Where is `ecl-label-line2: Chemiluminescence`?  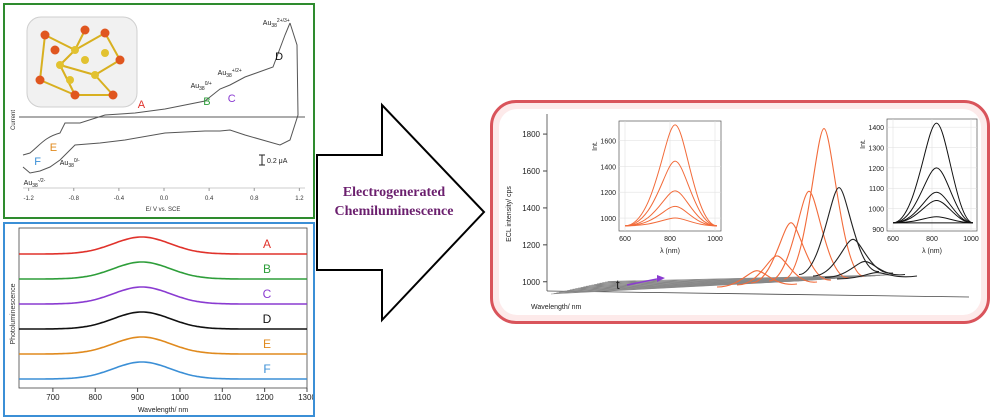
ecl-label-line2: Chemiluminescence is located at coordinates (394, 211).